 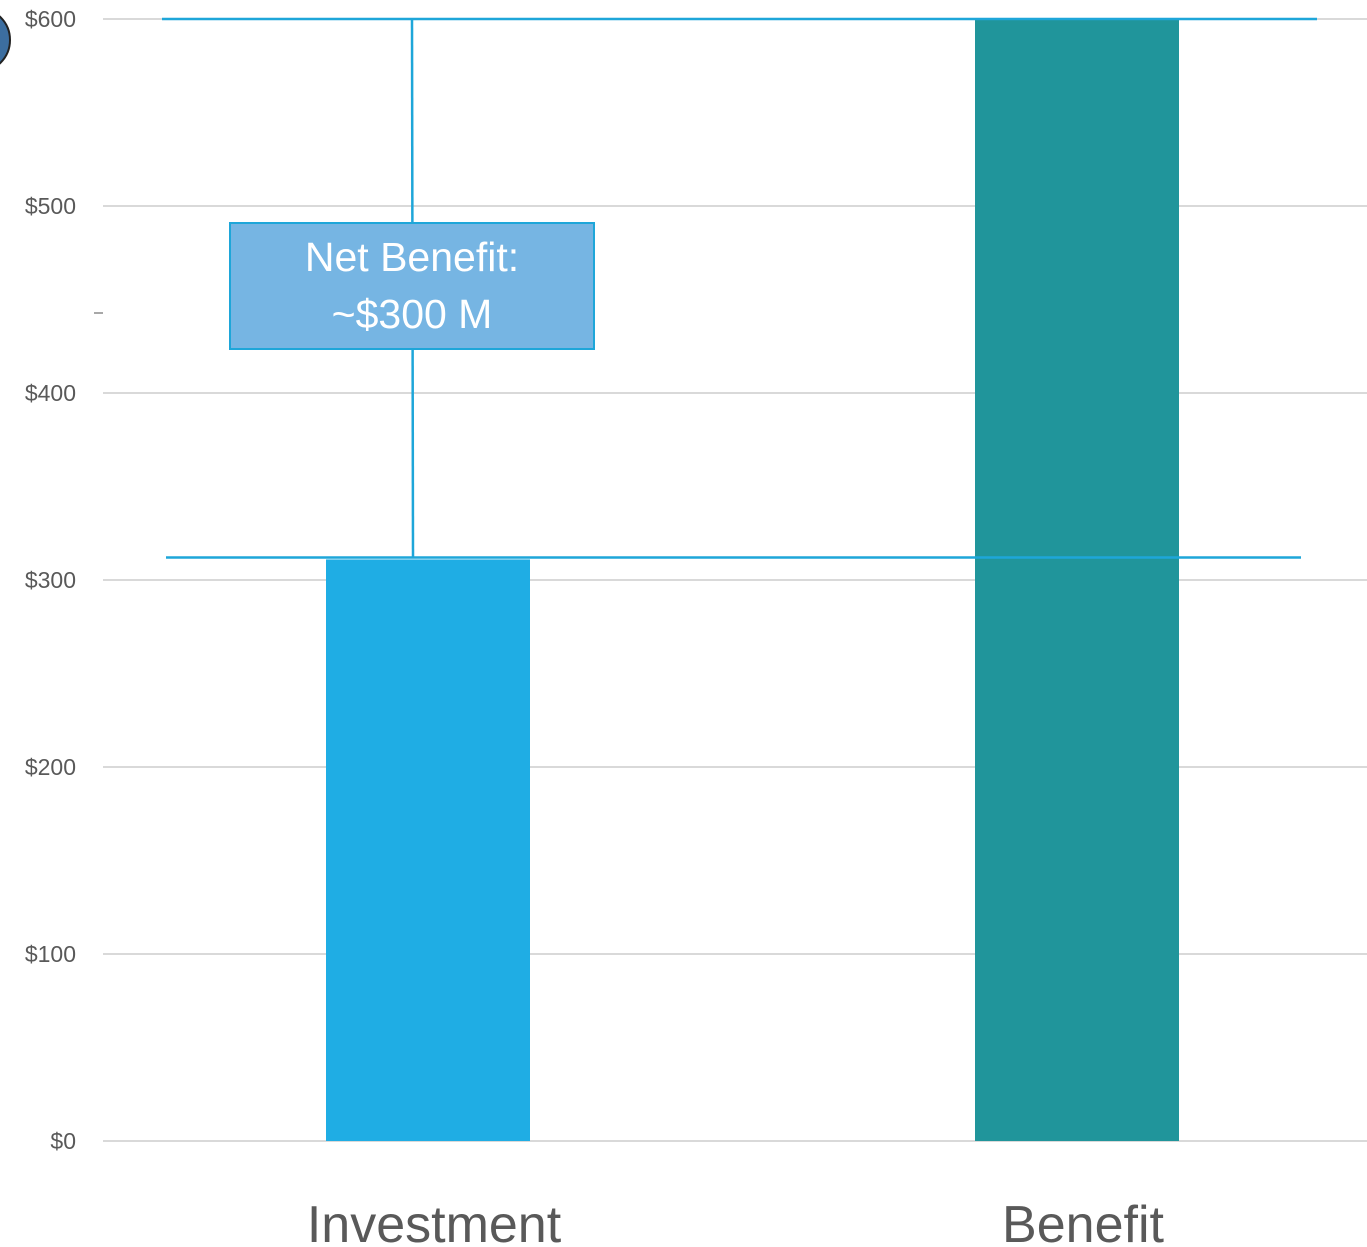 I want to click on x-axis-category-labels: Investment Benefit, so click(x=736, y=1221).